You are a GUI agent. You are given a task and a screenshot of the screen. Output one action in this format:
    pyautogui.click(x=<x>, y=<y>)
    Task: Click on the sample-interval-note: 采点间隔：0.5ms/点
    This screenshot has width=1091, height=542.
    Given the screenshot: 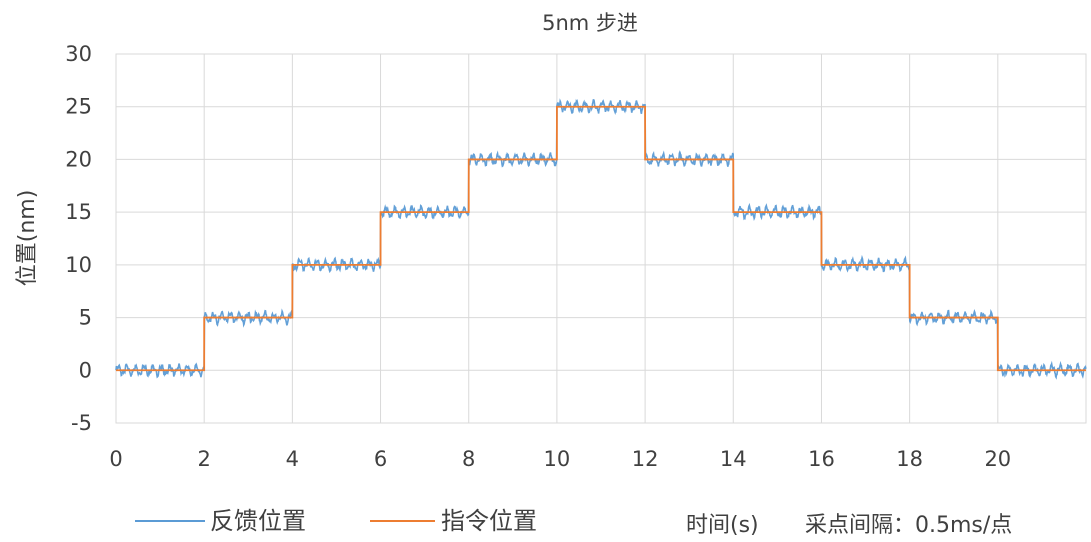 What is the action you would take?
    pyautogui.click(x=908, y=525)
    